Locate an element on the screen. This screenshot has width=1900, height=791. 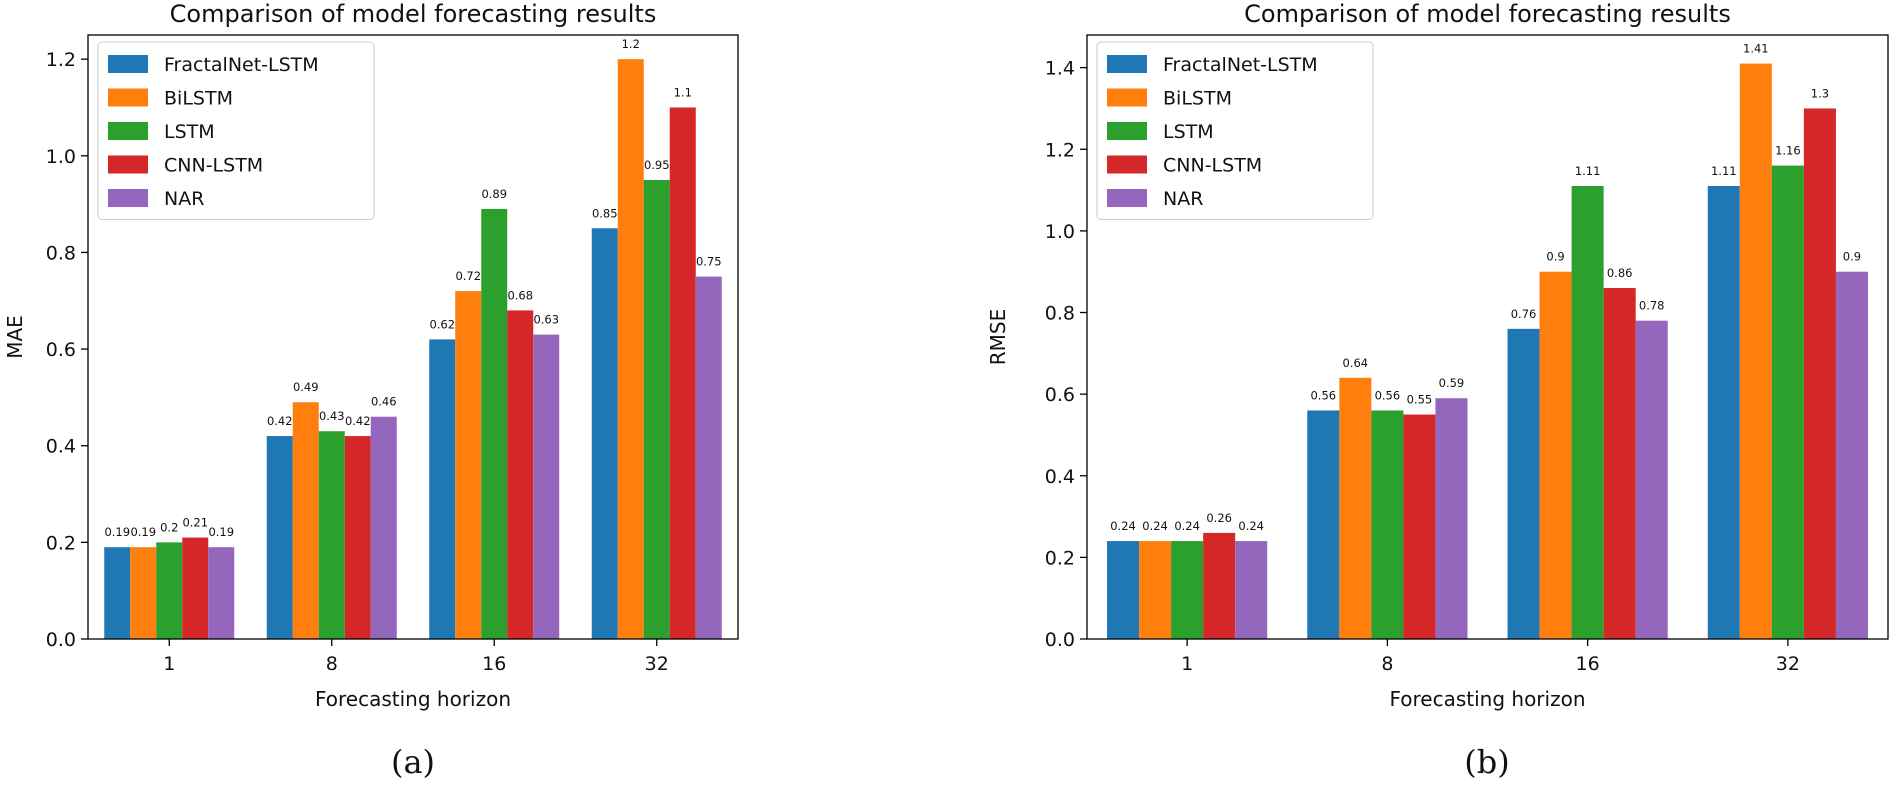
y-axis-label: MAE is located at coordinates (15, 337).